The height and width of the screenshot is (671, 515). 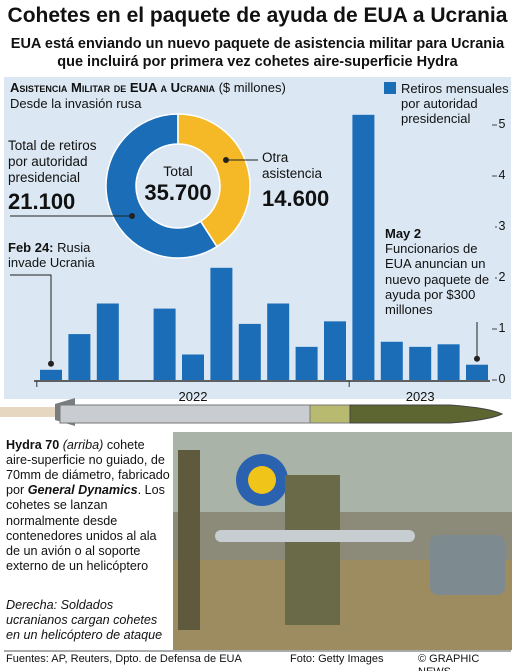 I want to click on photo-rocket, so click(x=315, y=536).